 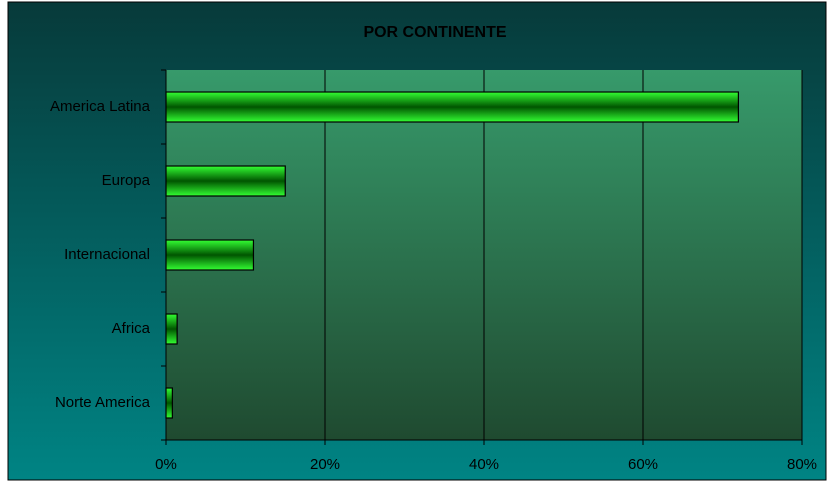 I want to click on y-tick-label: Internacional, so click(x=107, y=254).